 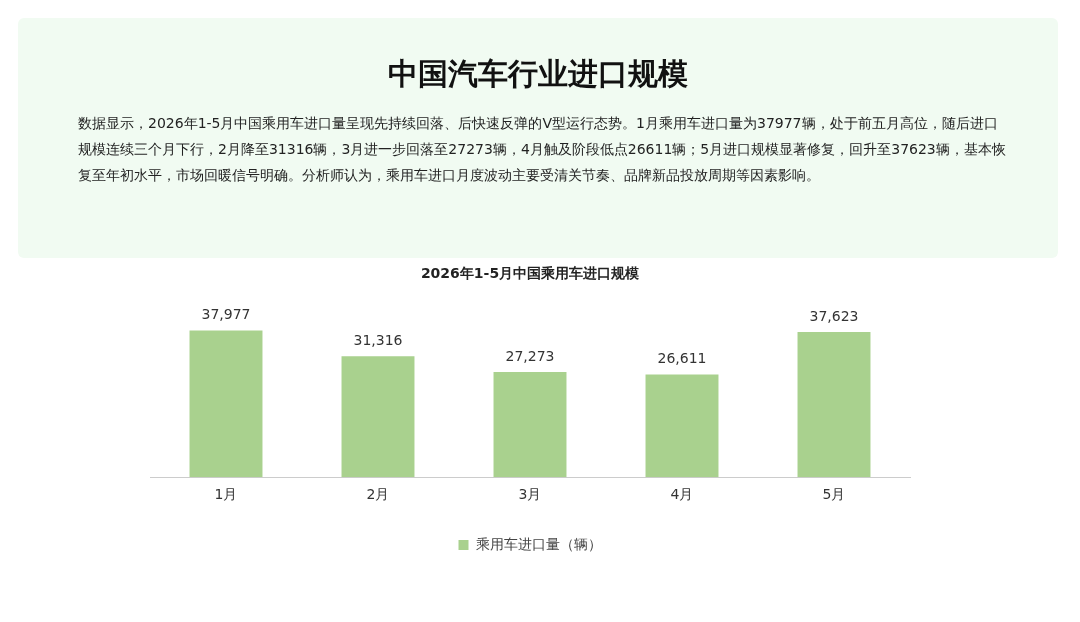 I want to click on x-tick-label: 2月, so click(x=378, y=494).